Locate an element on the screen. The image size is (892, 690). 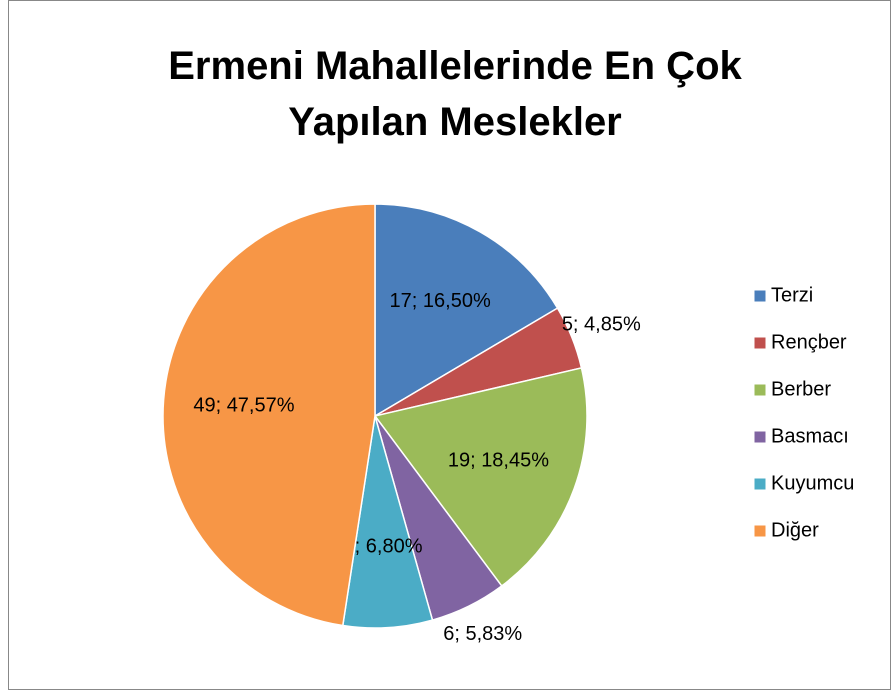
data-label: 49; 47,57% is located at coordinates (243, 405).